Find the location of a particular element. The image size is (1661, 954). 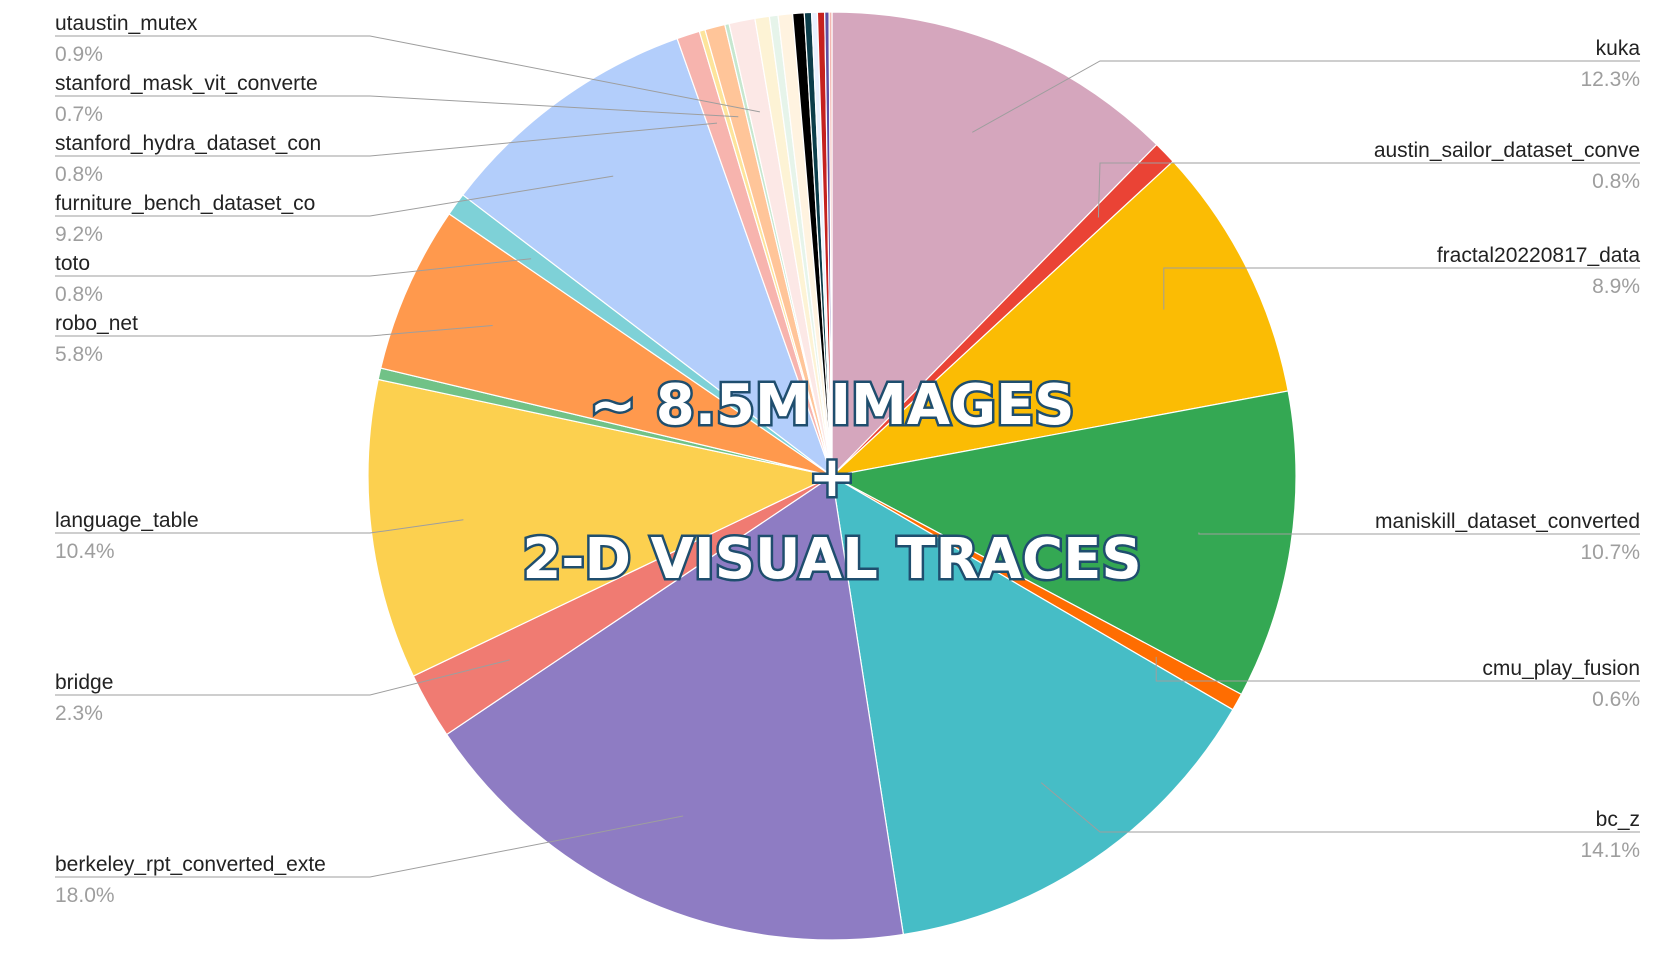

slice-percent-bridge: 2.3% is located at coordinates (79, 713).